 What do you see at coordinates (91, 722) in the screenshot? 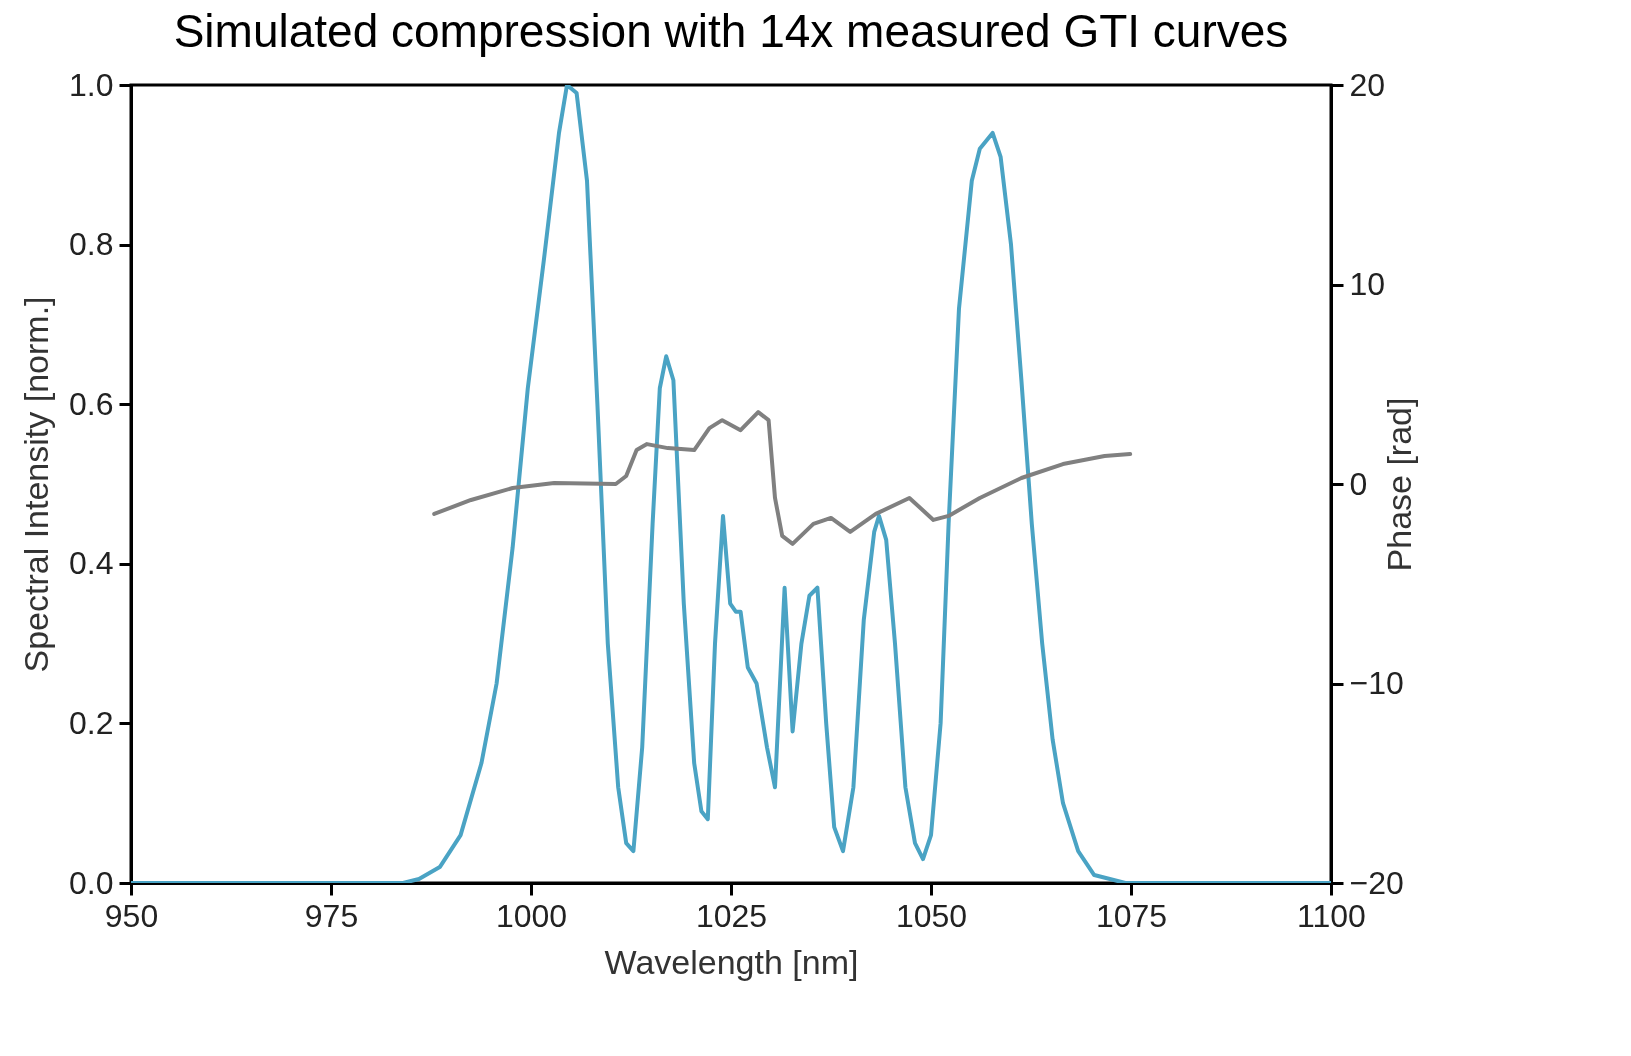
I see `y-tick-label: 0.2` at bounding box center [91, 722].